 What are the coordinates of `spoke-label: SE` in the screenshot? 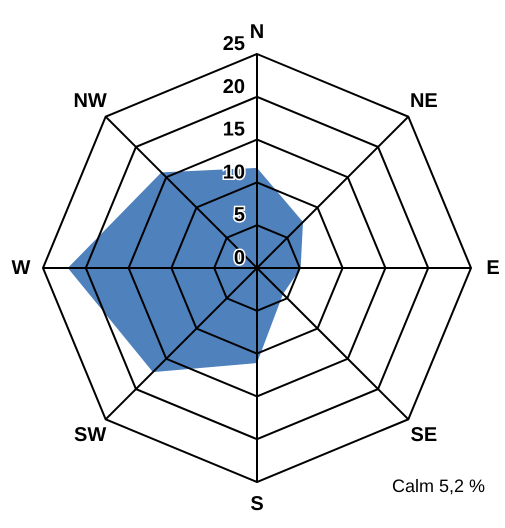 It's located at (424, 435).